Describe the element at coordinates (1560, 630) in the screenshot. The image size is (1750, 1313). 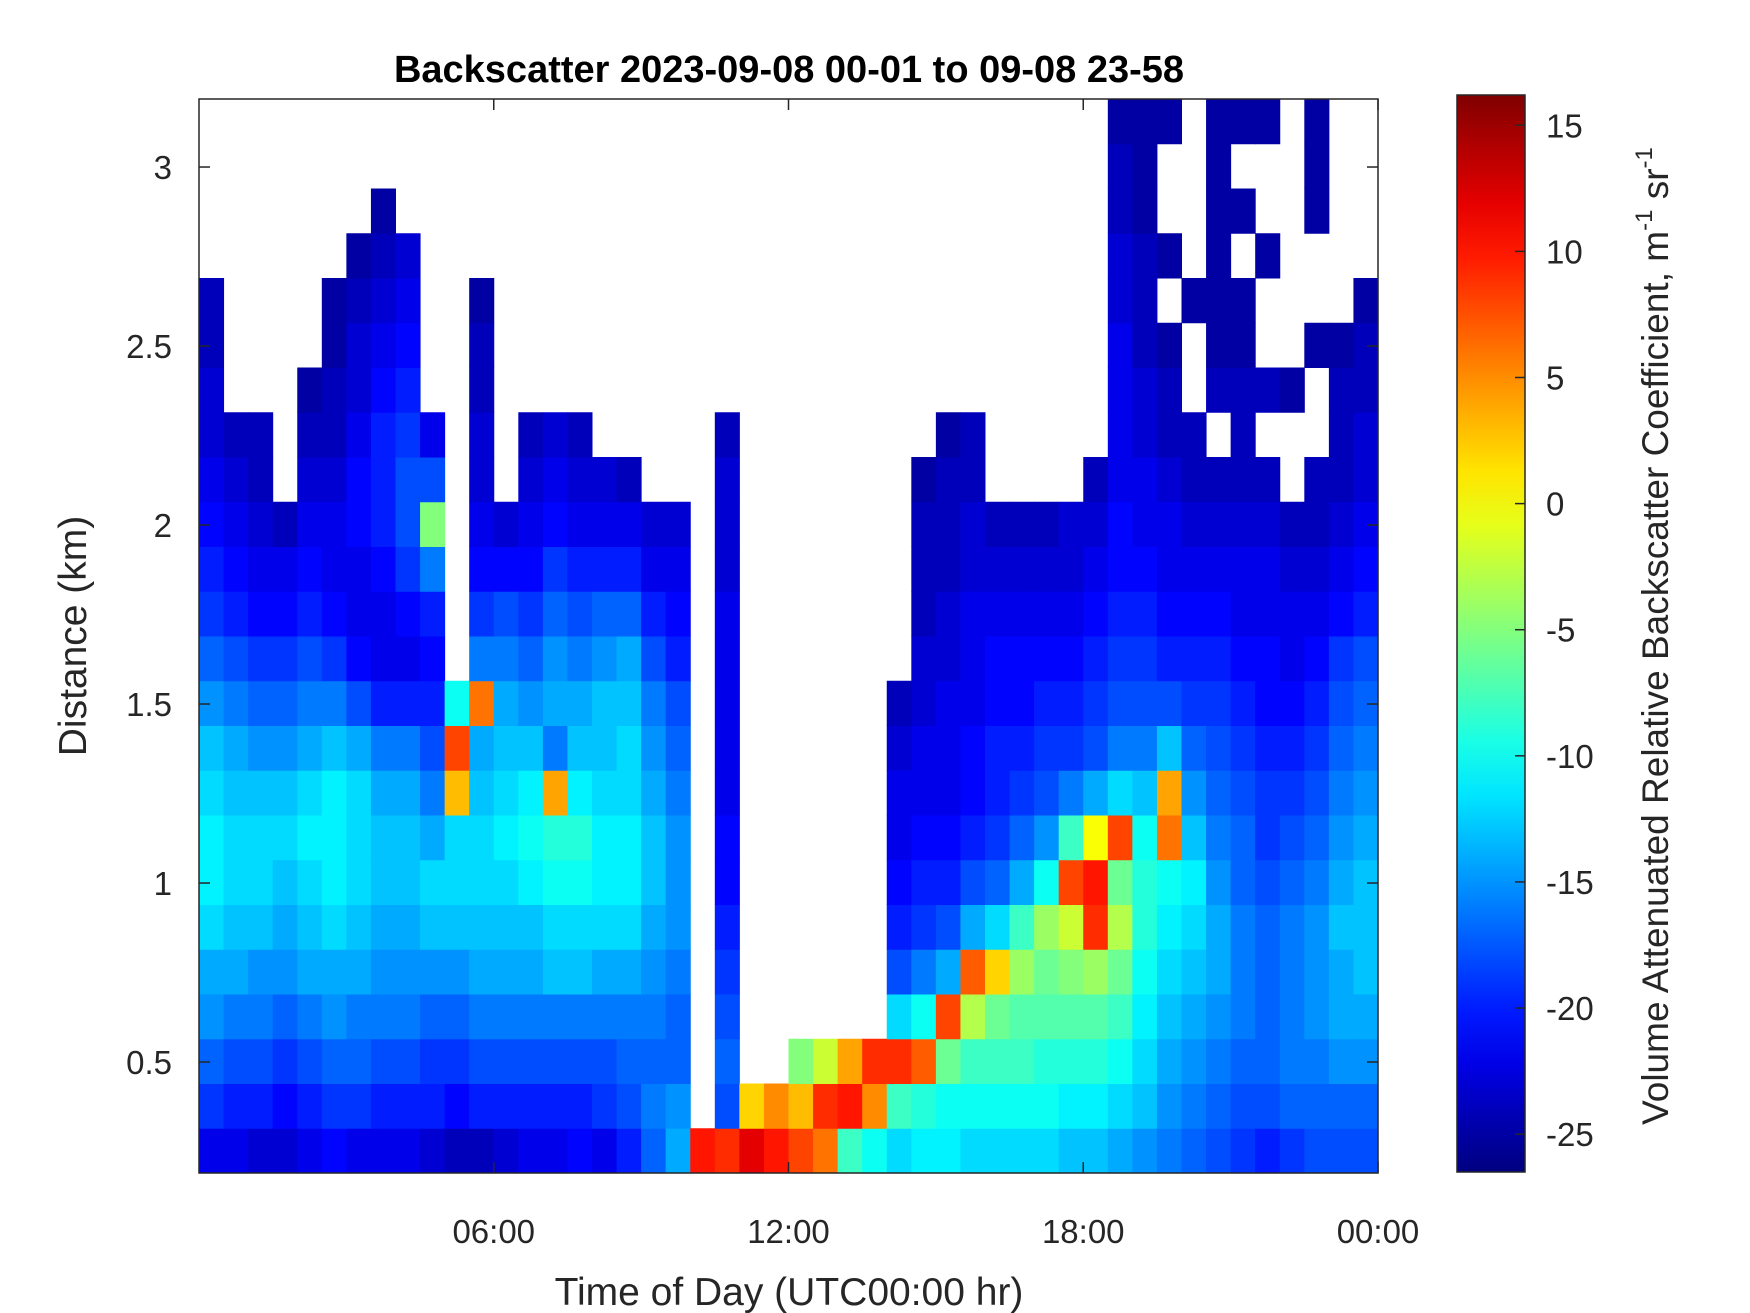
I see `colorbar-tick-label: -5` at that location.